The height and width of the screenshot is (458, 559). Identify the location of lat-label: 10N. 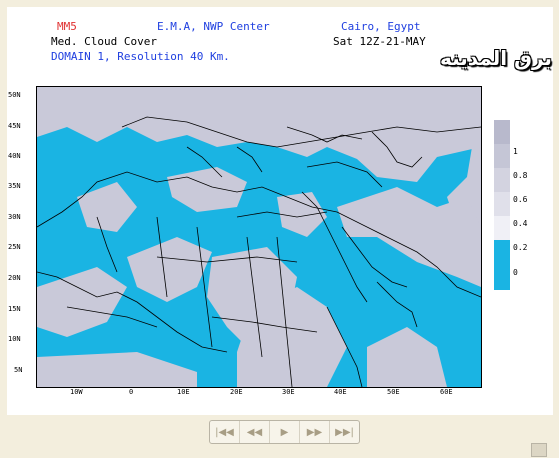
(14, 339).